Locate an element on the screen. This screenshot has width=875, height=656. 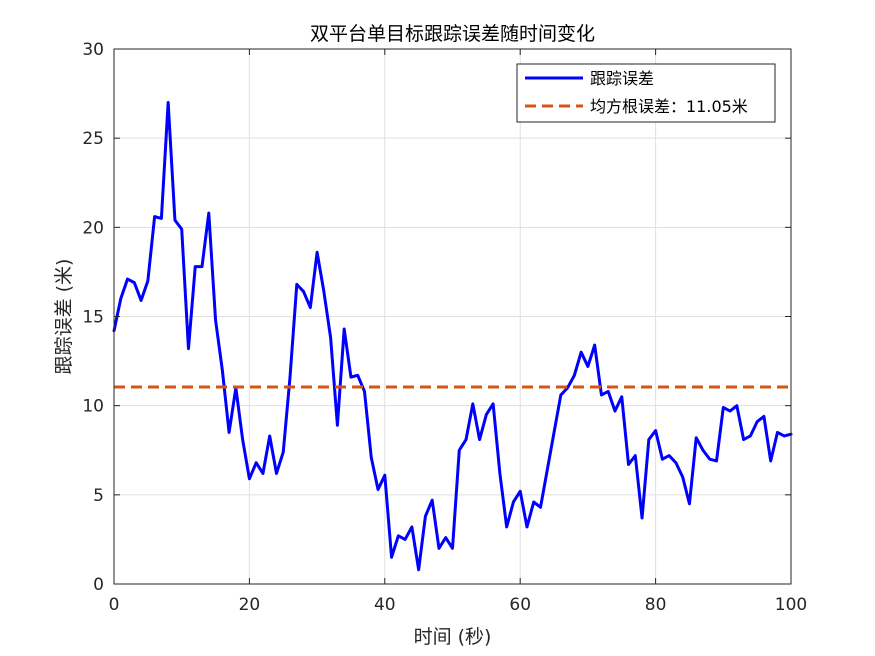
y-tick-label: 30 is located at coordinates (93, 50).